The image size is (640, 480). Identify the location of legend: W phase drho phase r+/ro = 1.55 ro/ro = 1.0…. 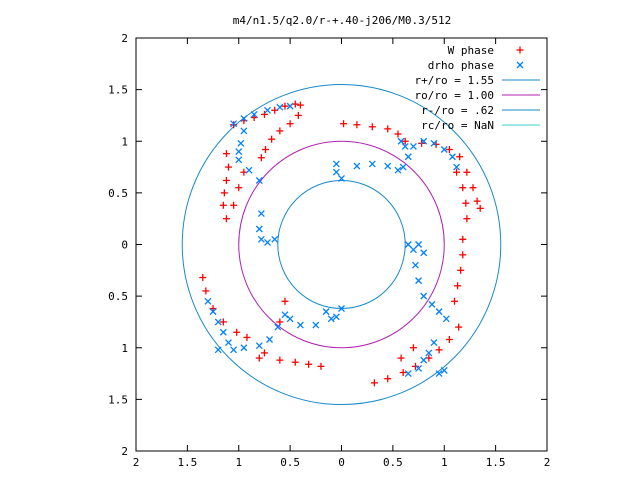
(477, 88).